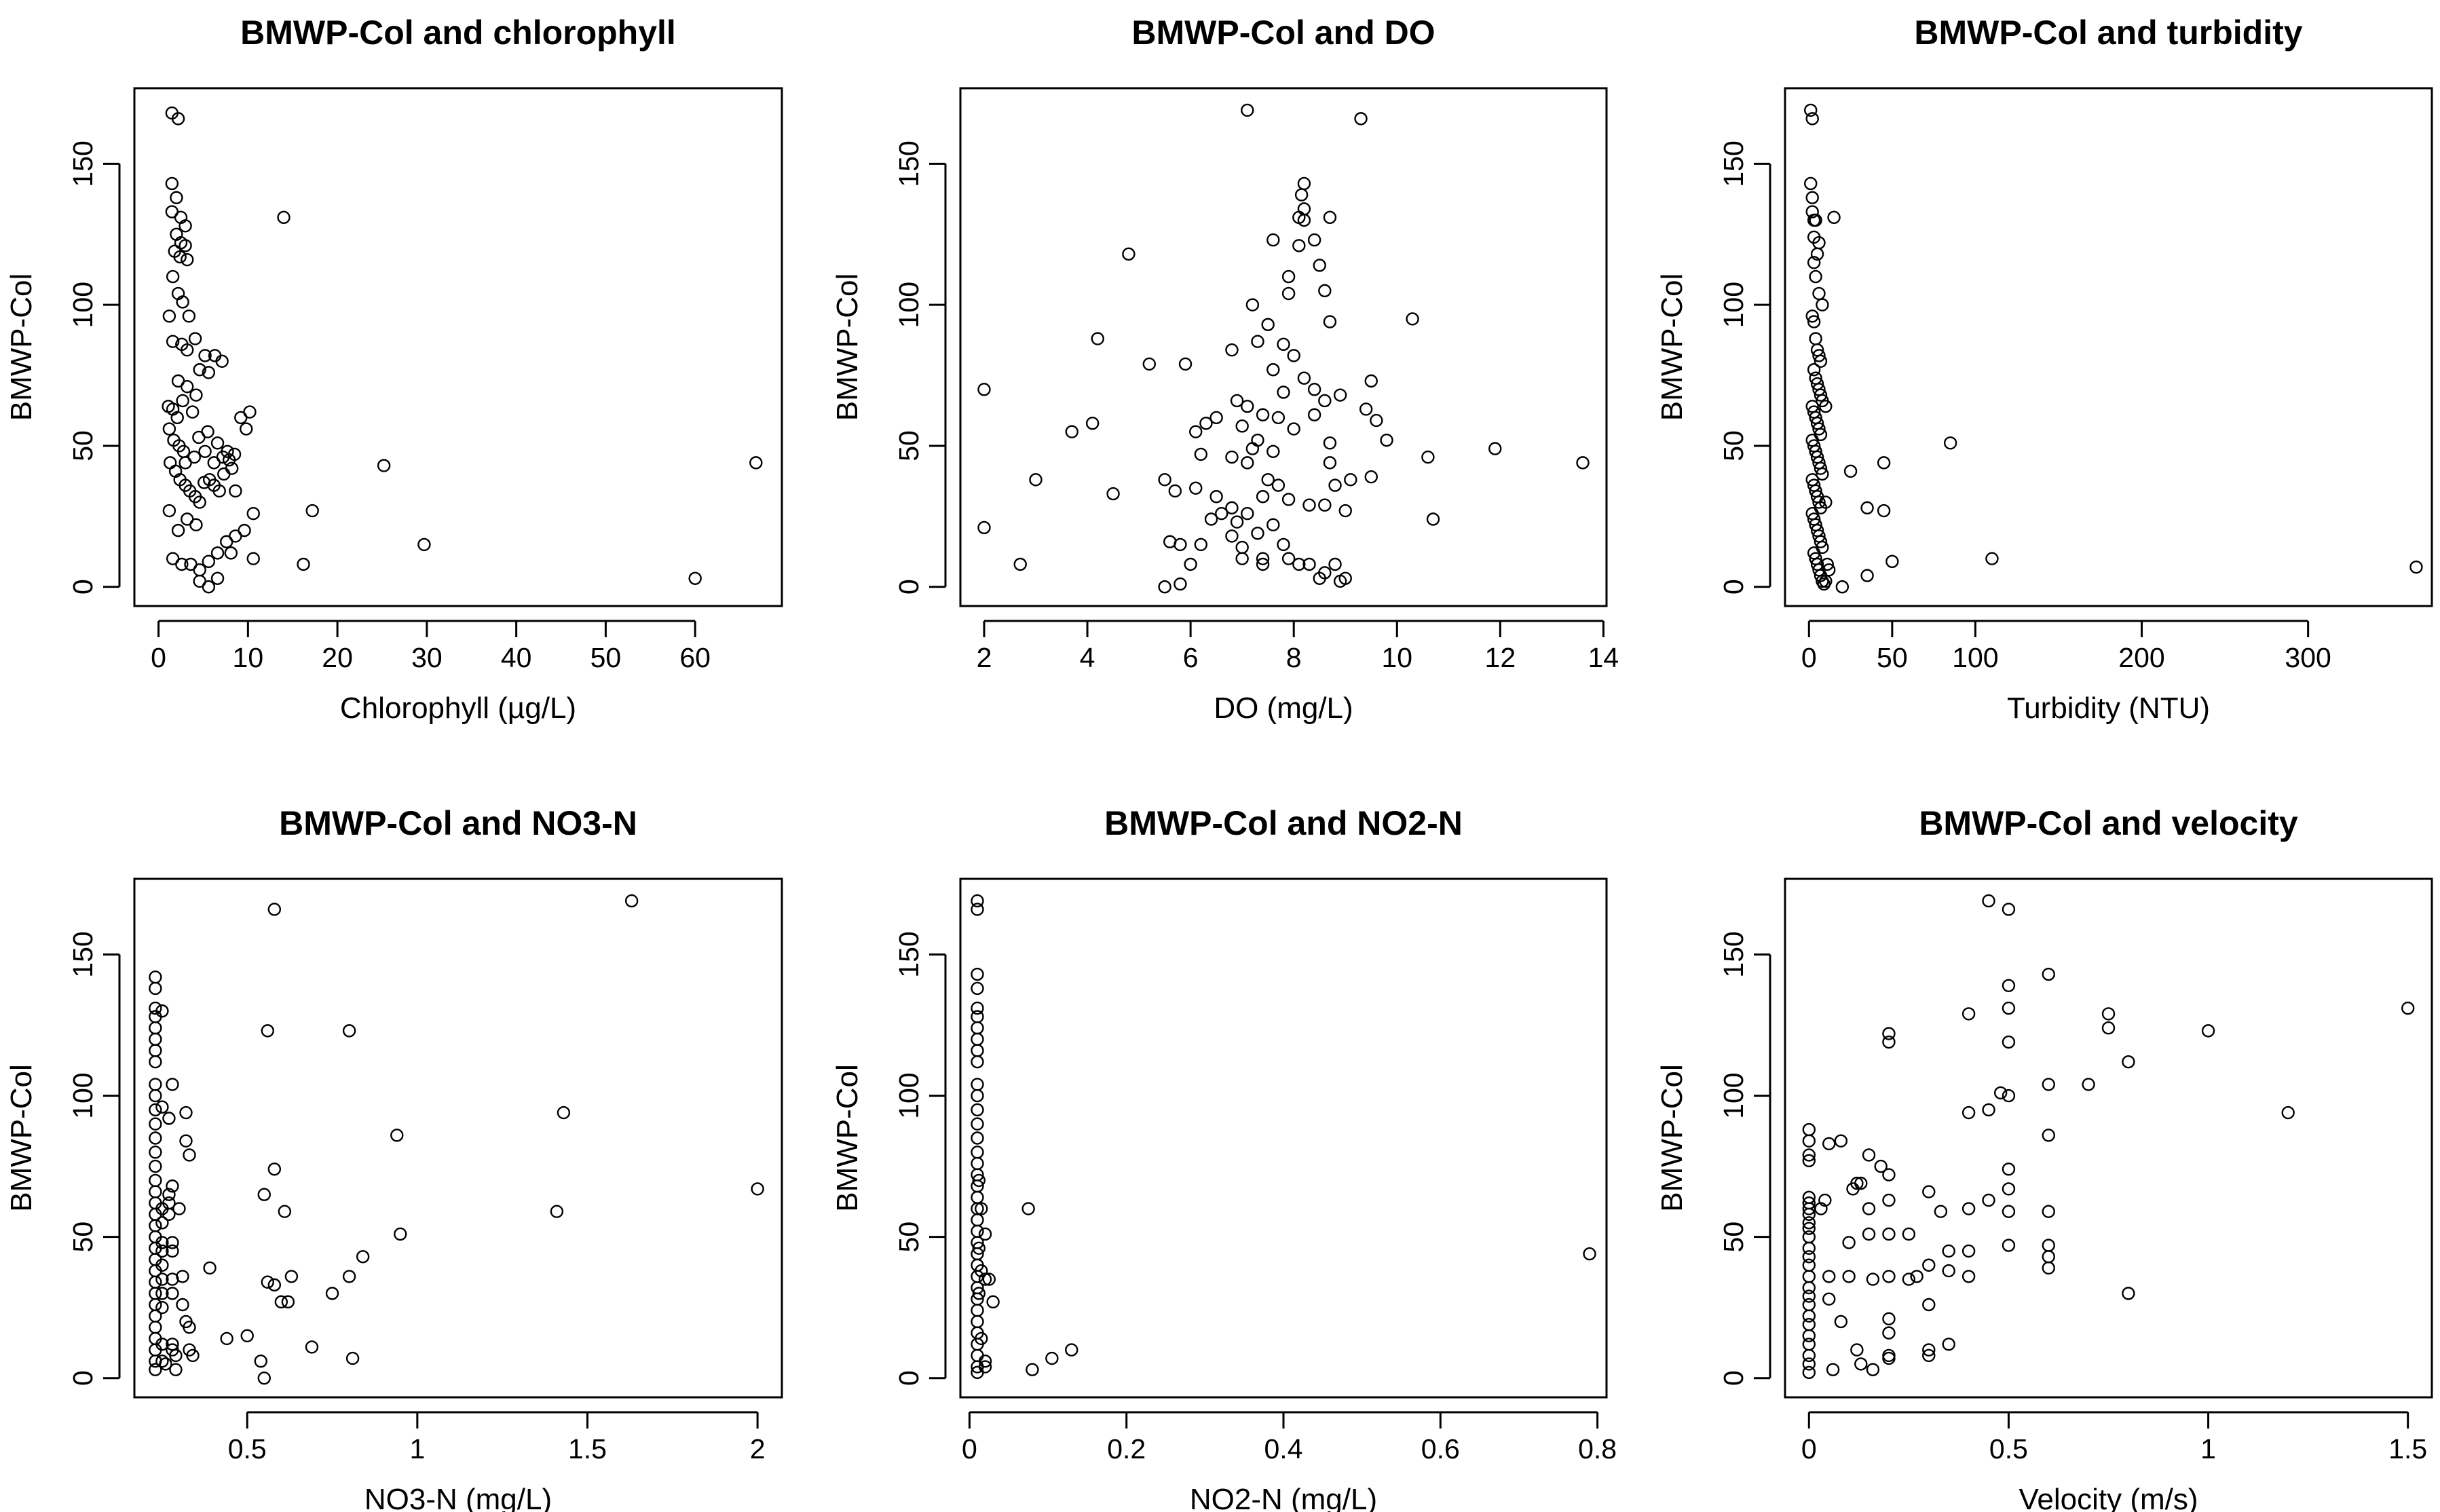 The image size is (2440, 1512). What do you see at coordinates (2308, 657) in the screenshot?
I see `x-tick-label: 300` at bounding box center [2308, 657].